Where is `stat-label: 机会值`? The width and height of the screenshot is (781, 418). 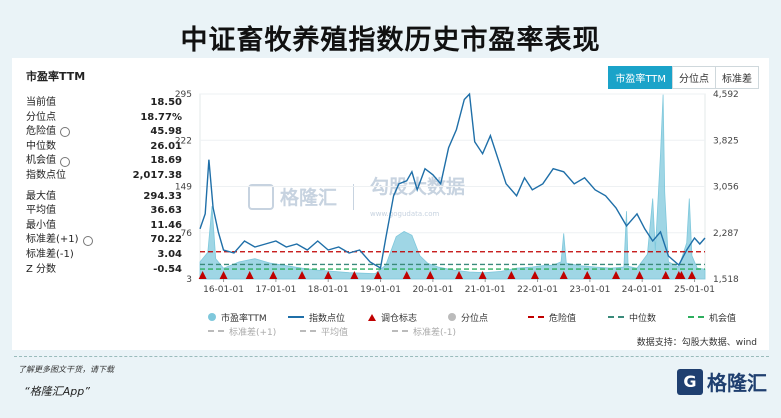 stat-label: 机会值 is located at coordinates (41, 161).